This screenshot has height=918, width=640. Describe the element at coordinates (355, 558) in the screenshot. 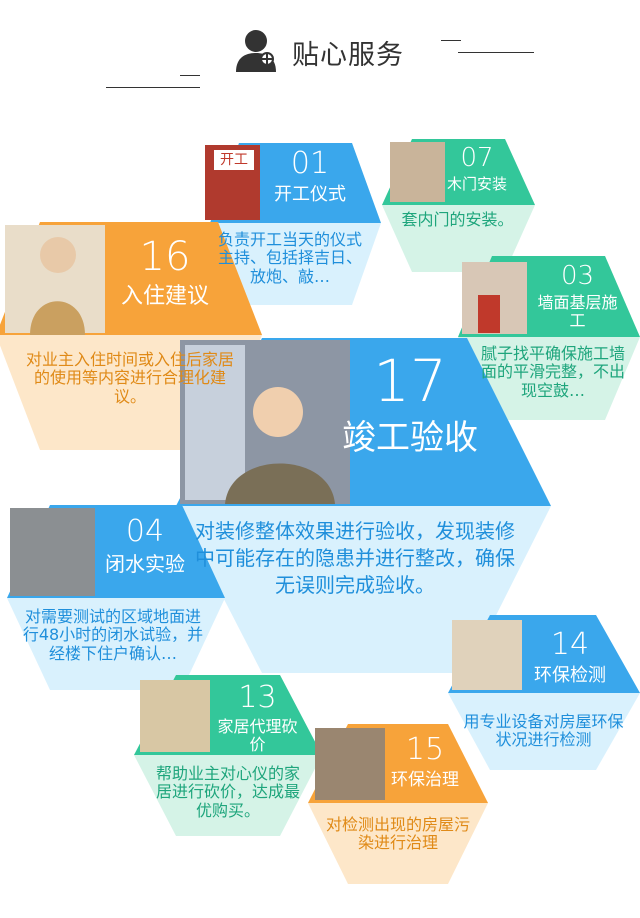

I see `tile-17-description: 对装修整体效果进行验收，发现装修中可能存在的隐患并进行整改，确保无误则完成验收。` at that location.